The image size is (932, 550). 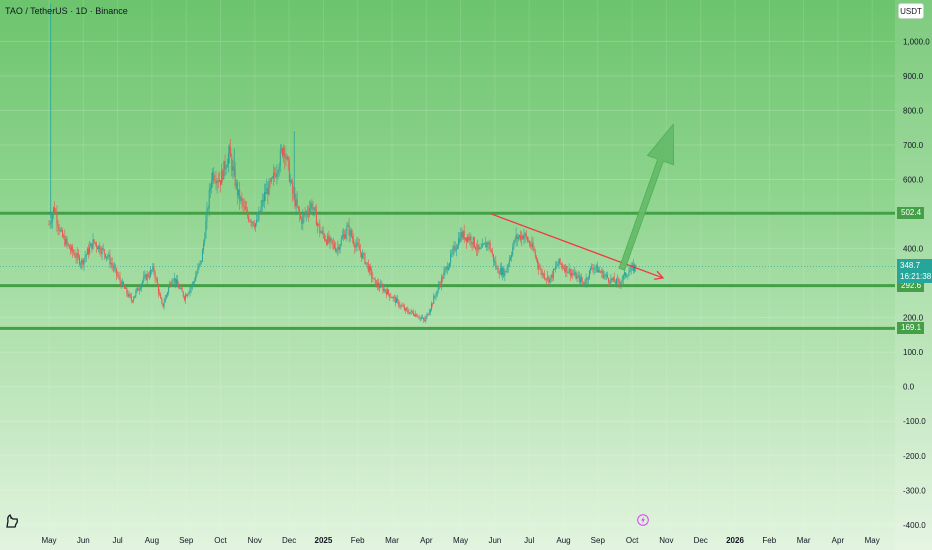 What do you see at coordinates (913, 249) in the screenshot?
I see `price-tick-label: 400.0` at bounding box center [913, 249].